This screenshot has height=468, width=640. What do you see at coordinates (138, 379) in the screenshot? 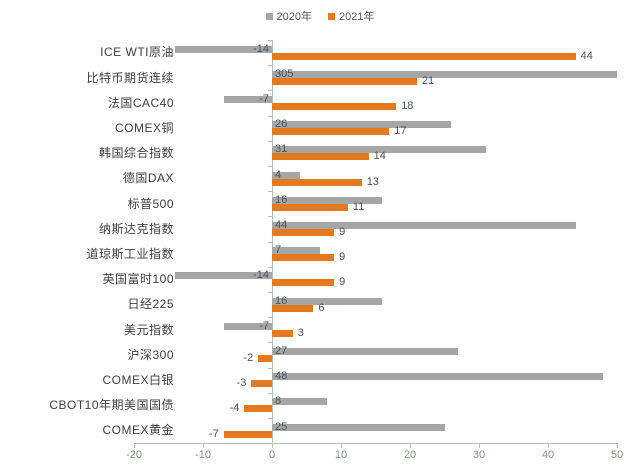
I see `category-label: COMEX白银` at bounding box center [138, 379].